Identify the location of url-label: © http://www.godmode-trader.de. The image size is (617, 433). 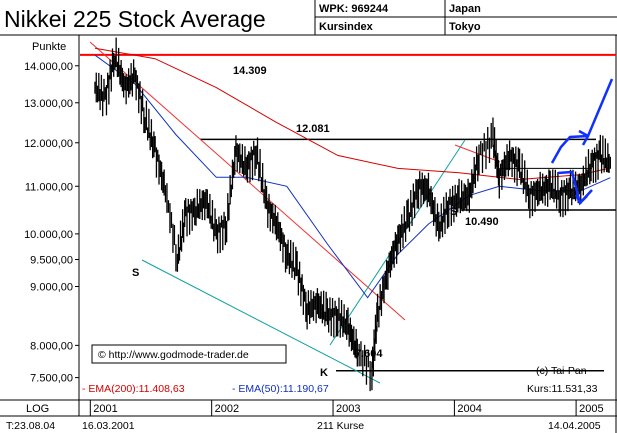
(173, 355).